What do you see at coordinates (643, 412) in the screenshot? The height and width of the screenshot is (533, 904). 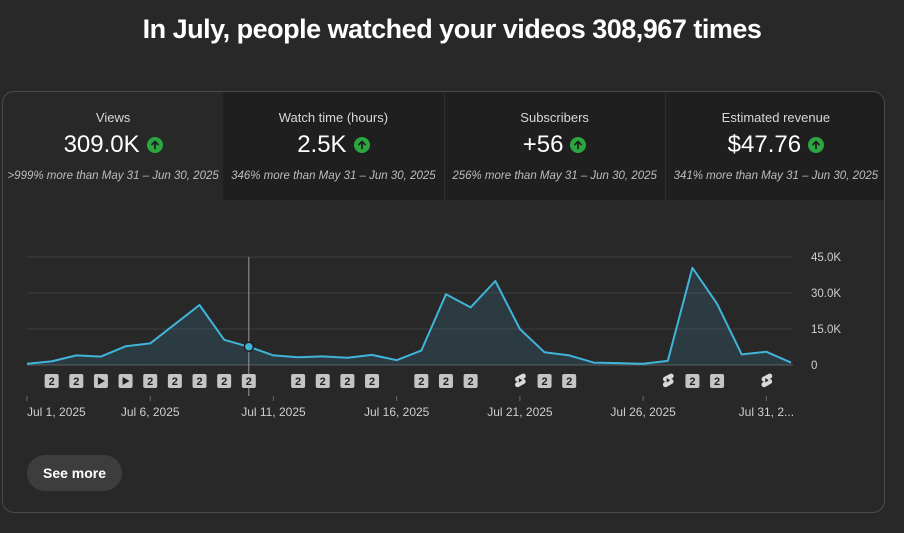 I see `x-tick-label: Jul 26, 2025` at bounding box center [643, 412].